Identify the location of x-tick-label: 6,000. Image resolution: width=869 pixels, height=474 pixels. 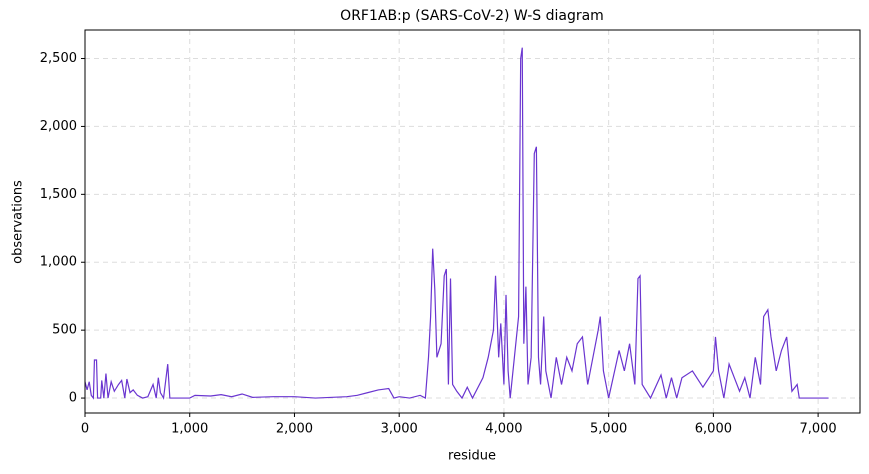
(713, 429).